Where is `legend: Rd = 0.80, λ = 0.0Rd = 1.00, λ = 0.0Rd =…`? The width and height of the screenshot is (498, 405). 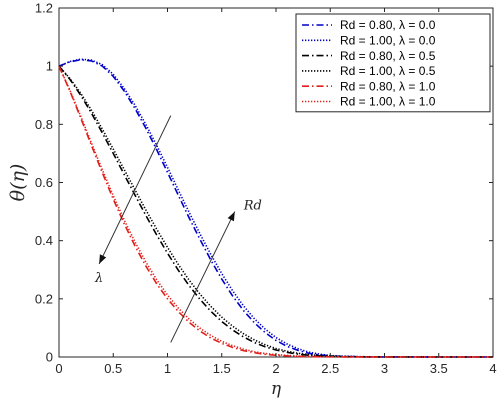
legend: Rd = 0.80, λ = 0.0Rd = 1.00, λ = 0.0Rd =… is located at coordinates (393, 63).